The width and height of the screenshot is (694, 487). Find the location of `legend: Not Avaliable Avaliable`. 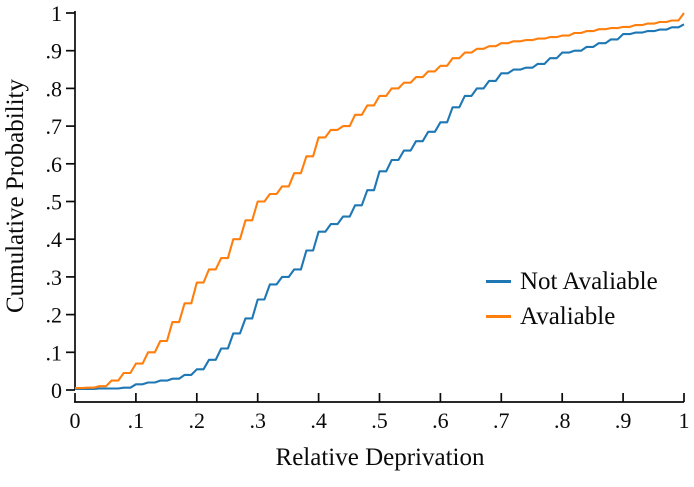

legend: Not Avaliable Avaliable is located at coordinates (572, 299).